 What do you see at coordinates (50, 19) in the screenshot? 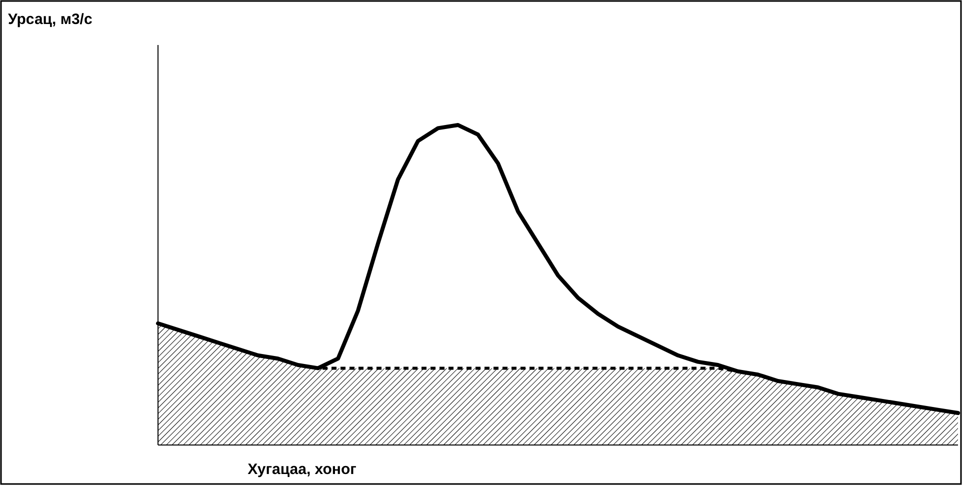
I see `text: Урсац, м3/с` at bounding box center [50, 19].